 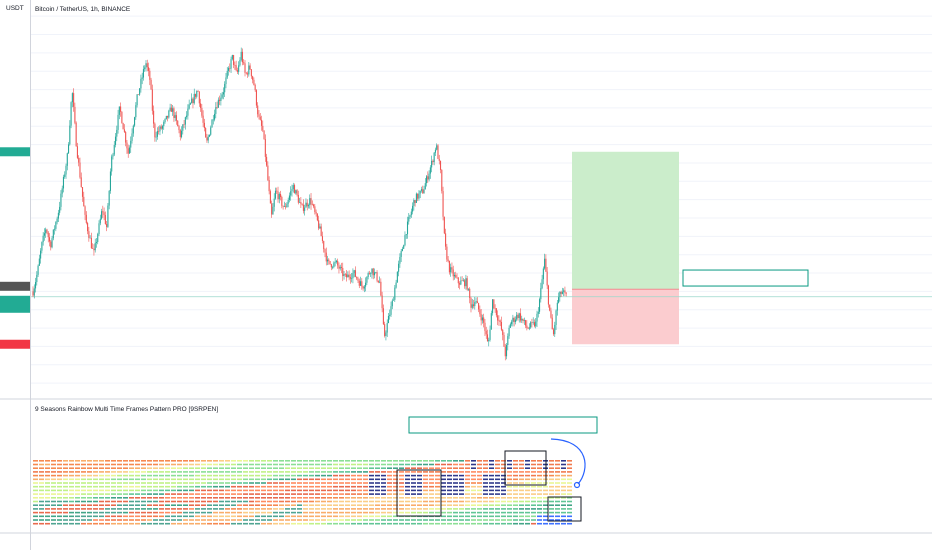 What do you see at coordinates (577, 485) in the screenshot?
I see `annotation-arrow-head` at bounding box center [577, 485].